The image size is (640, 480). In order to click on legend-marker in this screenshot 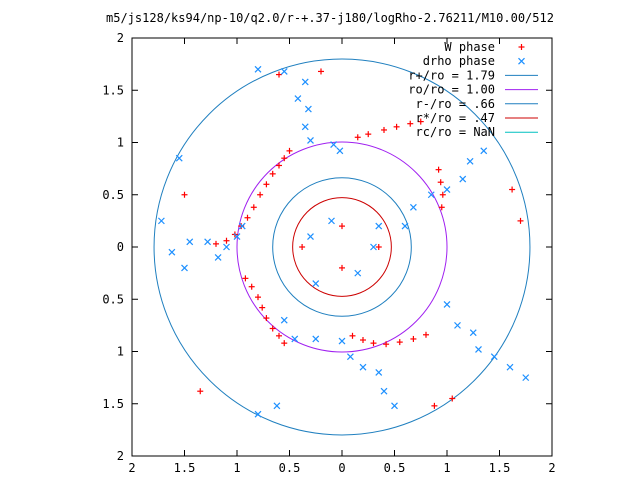, I will do `click(521, 61)`.